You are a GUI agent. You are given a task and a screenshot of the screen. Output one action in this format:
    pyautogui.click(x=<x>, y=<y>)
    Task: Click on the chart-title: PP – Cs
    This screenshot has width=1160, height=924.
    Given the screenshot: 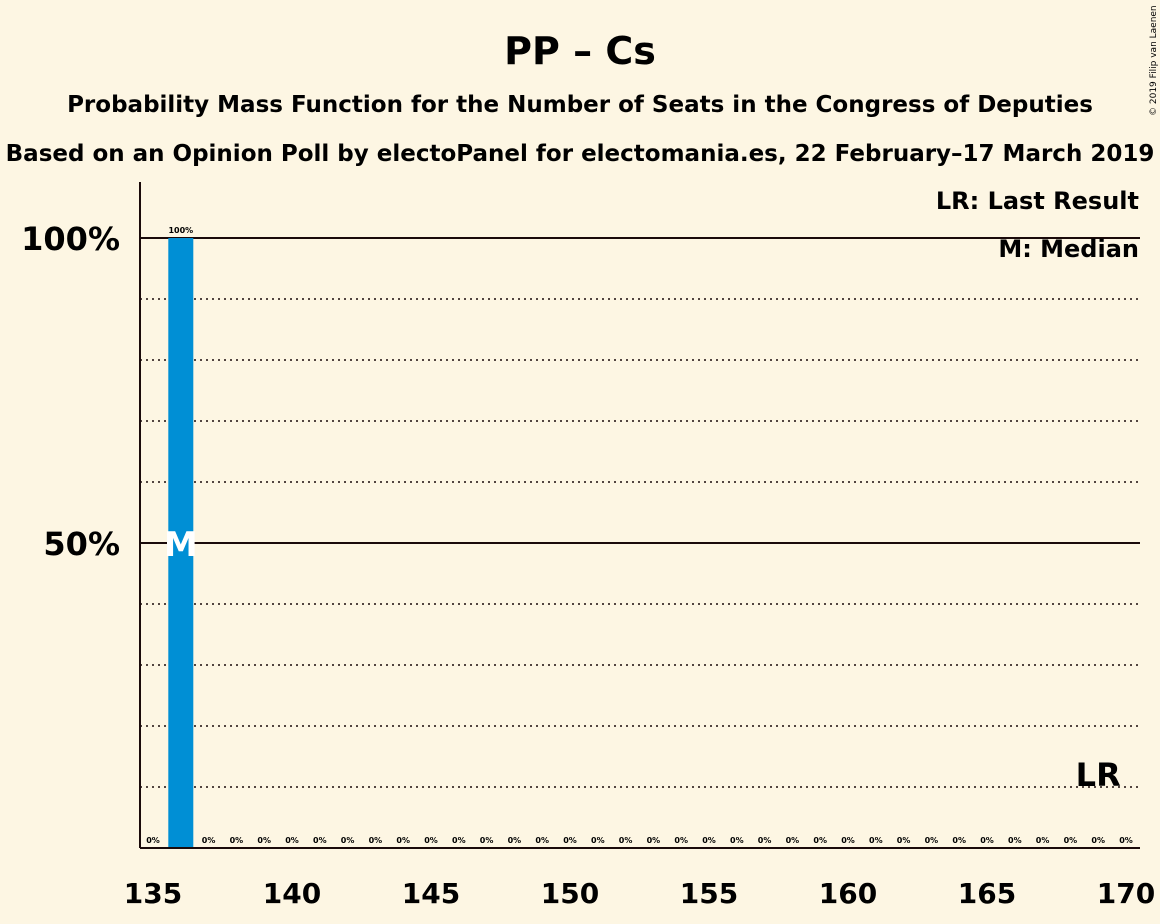 What is the action you would take?
    pyautogui.click(x=580, y=51)
    